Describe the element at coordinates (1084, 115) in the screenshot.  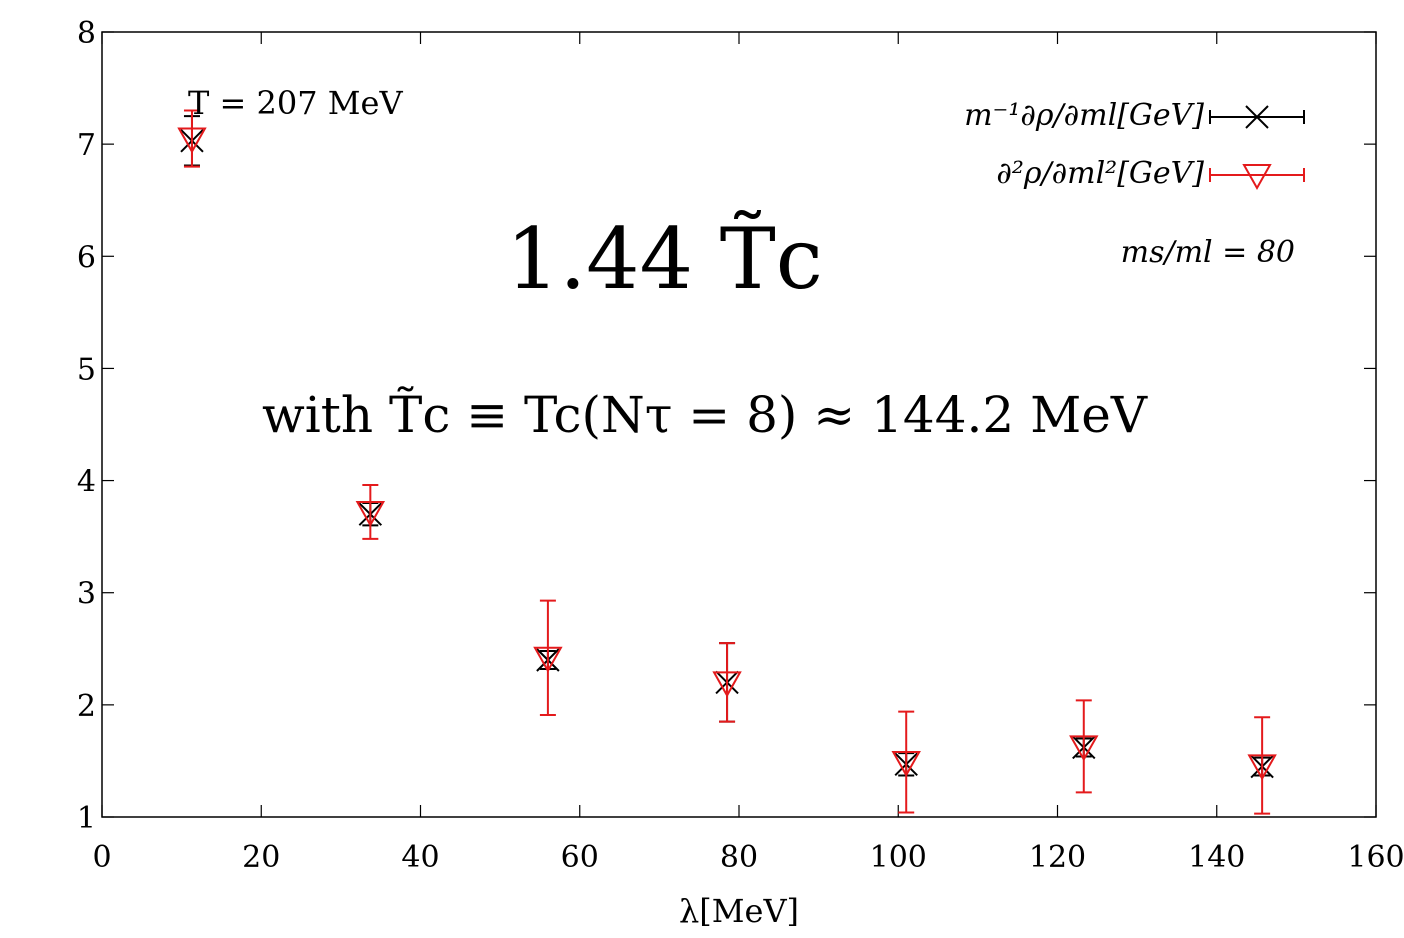
I see `legend-label-series-1: m⁻¹∂ρ/∂ml[GeV]` at that location.